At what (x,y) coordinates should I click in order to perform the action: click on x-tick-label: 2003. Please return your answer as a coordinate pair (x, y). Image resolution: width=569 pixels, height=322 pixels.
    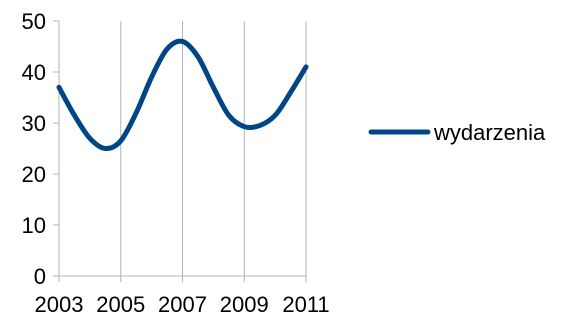
    Looking at the image, I should click on (59, 304).